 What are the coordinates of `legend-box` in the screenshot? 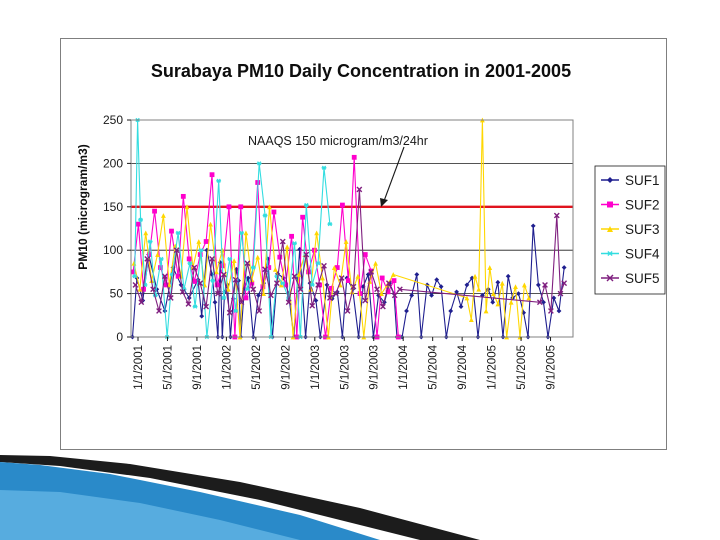 It's located at (630, 230).